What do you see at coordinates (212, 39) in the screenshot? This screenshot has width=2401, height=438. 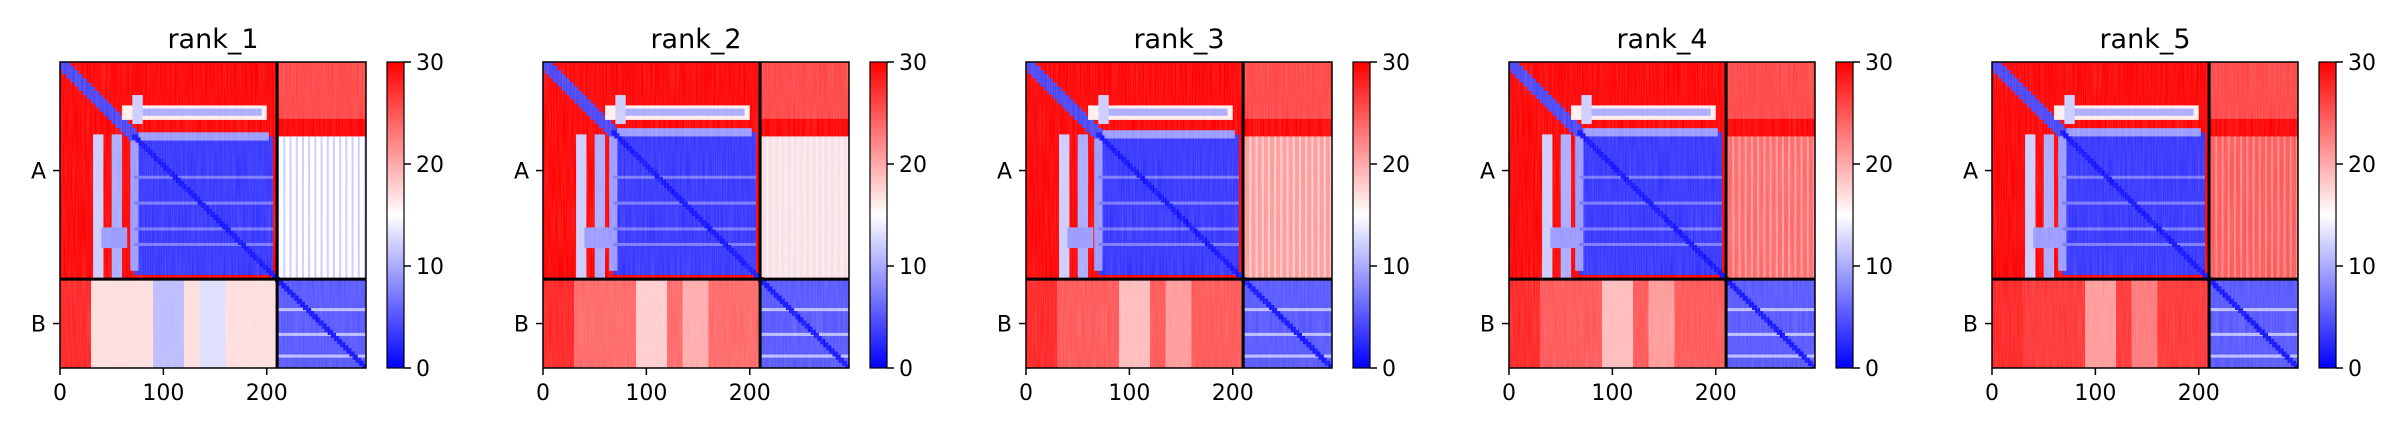 I see `chart-title: rank_1` at bounding box center [212, 39].